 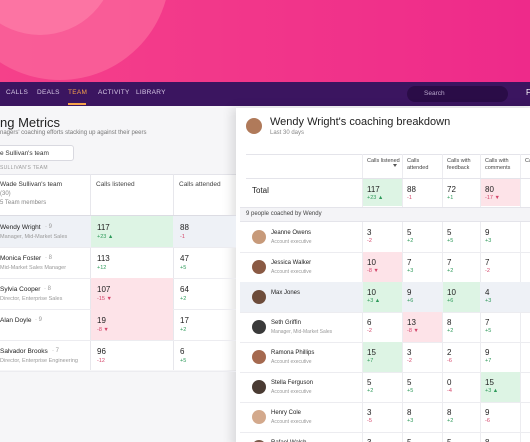 What do you see at coordinates (286, 323) in the screenshot?
I see `member-name: Seth Griffin` at bounding box center [286, 323].